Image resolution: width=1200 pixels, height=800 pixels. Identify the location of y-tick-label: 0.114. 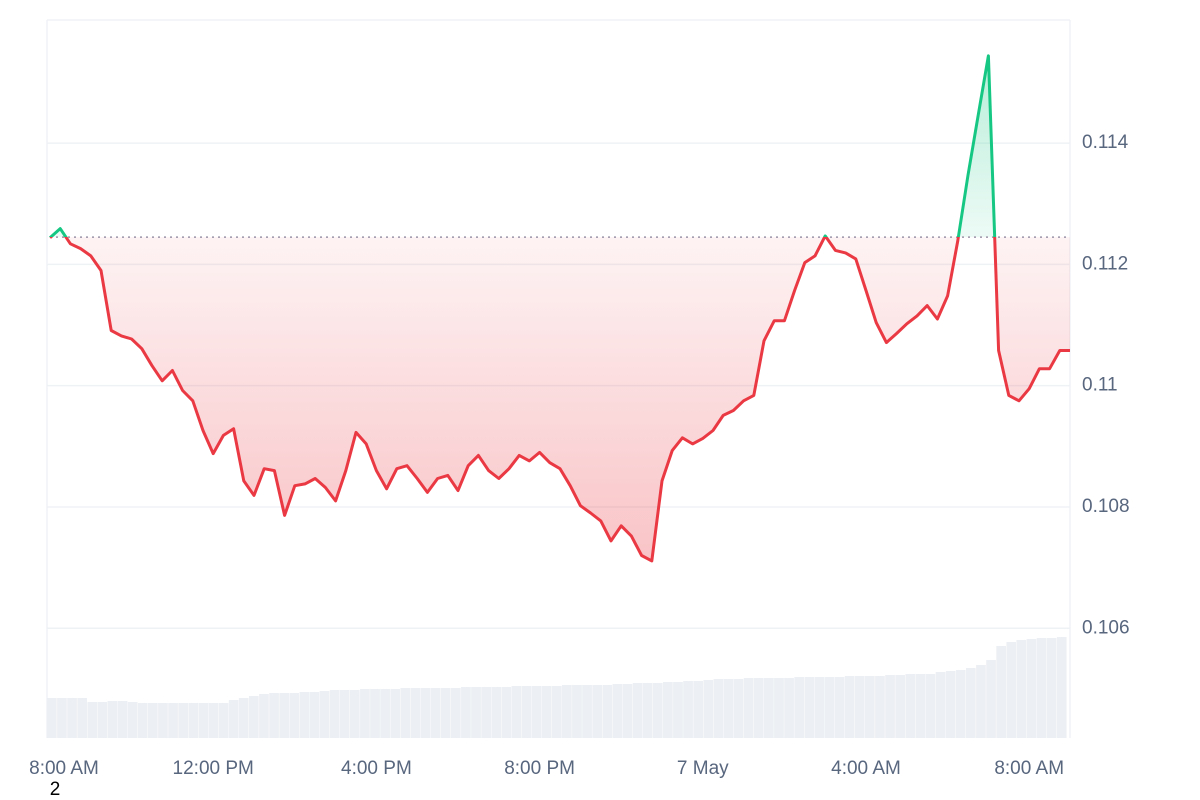
(1105, 142).